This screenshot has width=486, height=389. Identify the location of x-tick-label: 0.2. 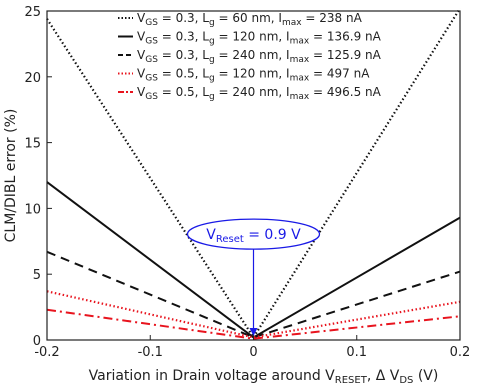
(460, 352).